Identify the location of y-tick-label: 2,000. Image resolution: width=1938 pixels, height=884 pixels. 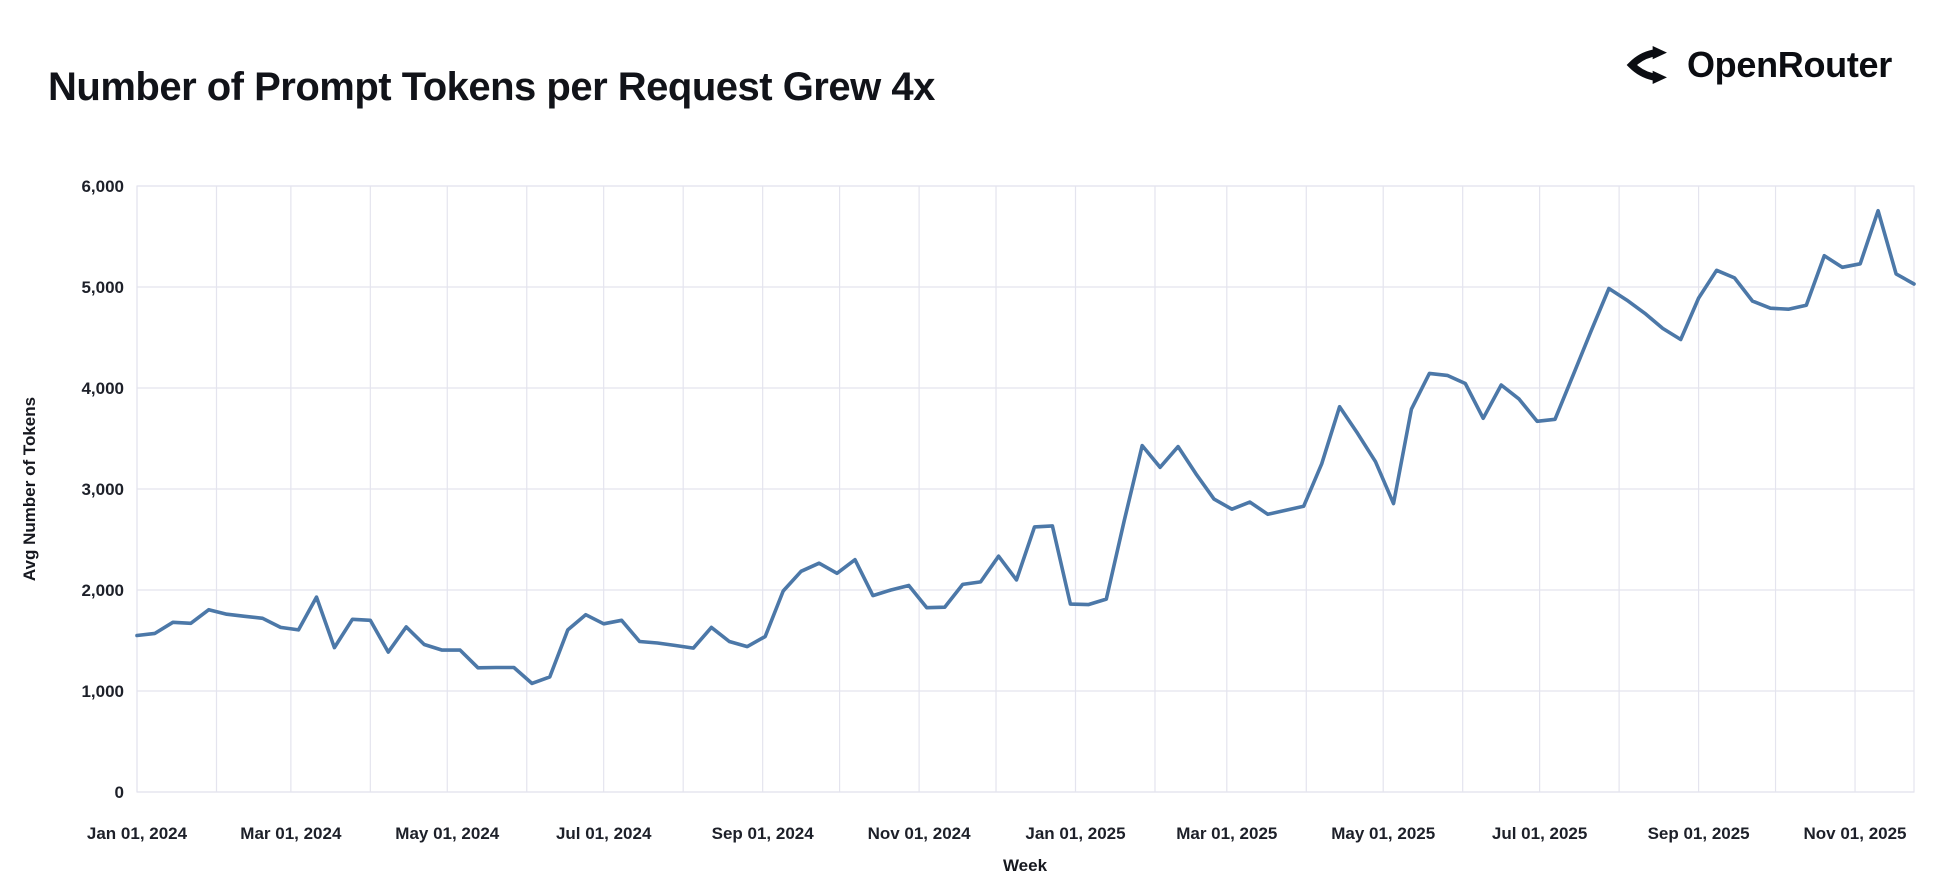
(102, 590).